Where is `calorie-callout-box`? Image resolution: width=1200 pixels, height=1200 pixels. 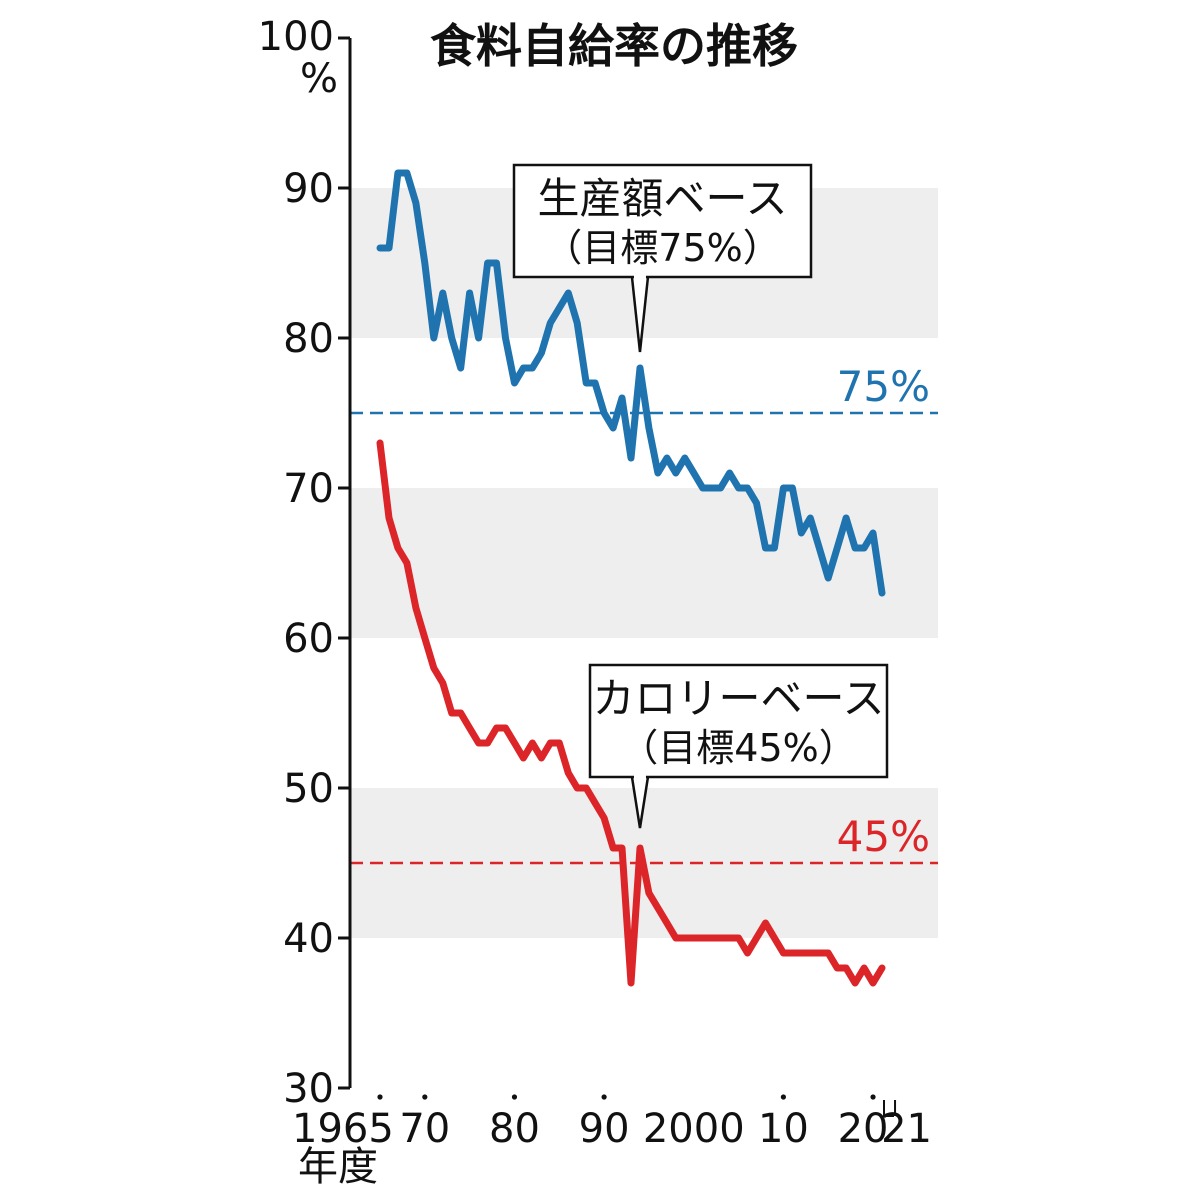 calorie-callout-box is located at coordinates (738, 721).